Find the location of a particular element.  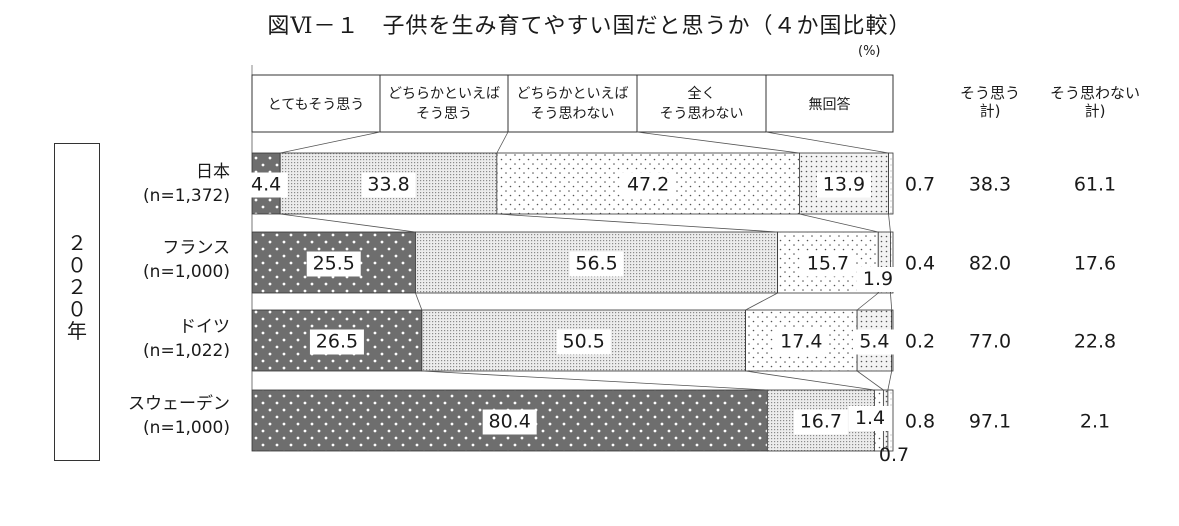

summary-agree-value: 97.1 is located at coordinates (990, 422).